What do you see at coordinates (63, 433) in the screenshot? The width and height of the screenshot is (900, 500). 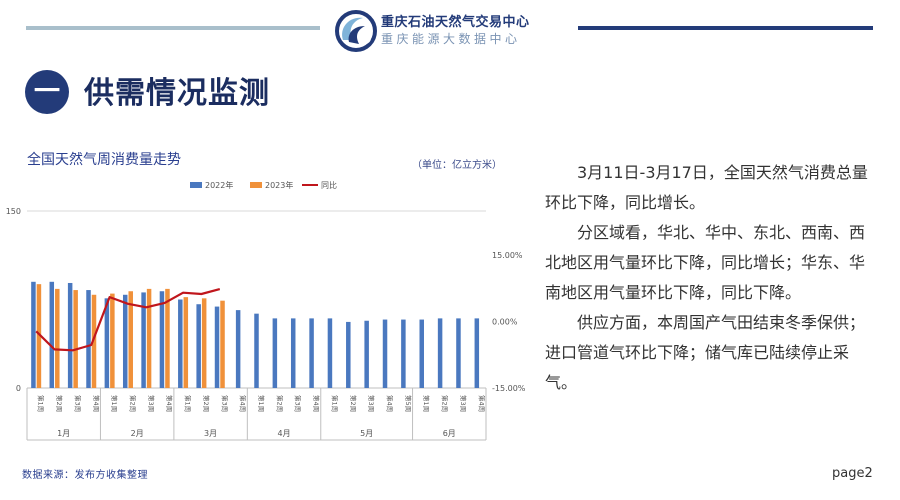 I see `month-label: 1月` at bounding box center [63, 433].